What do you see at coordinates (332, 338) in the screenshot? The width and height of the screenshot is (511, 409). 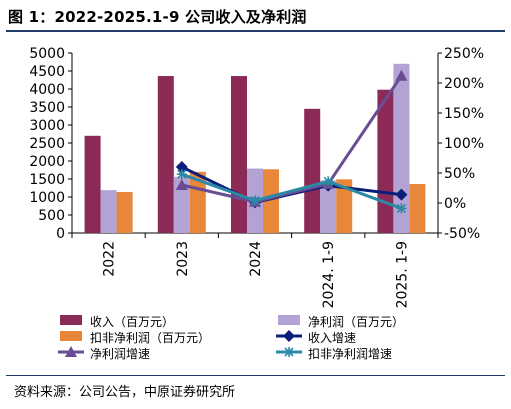 I see `legend-label: 收入增速` at bounding box center [332, 338].